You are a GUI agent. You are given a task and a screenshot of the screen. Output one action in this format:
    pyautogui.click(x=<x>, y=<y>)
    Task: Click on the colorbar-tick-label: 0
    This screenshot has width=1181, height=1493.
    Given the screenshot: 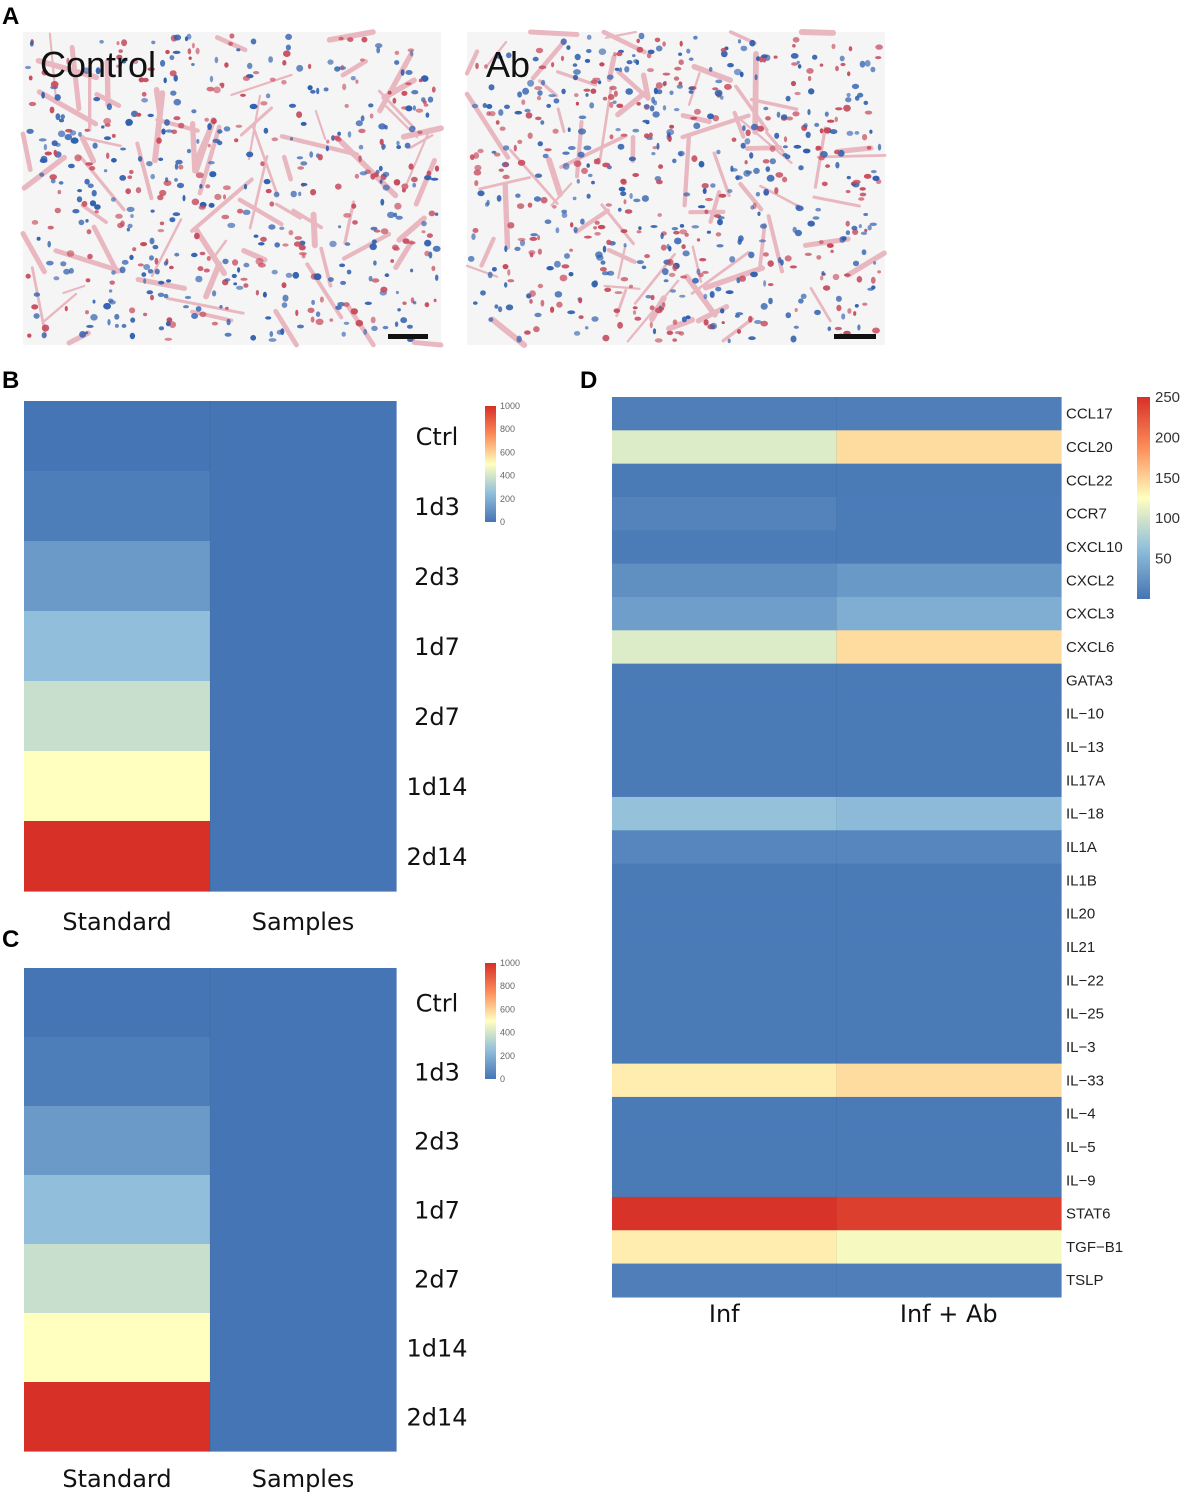 What is the action you would take?
    pyautogui.click(x=502, y=522)
    